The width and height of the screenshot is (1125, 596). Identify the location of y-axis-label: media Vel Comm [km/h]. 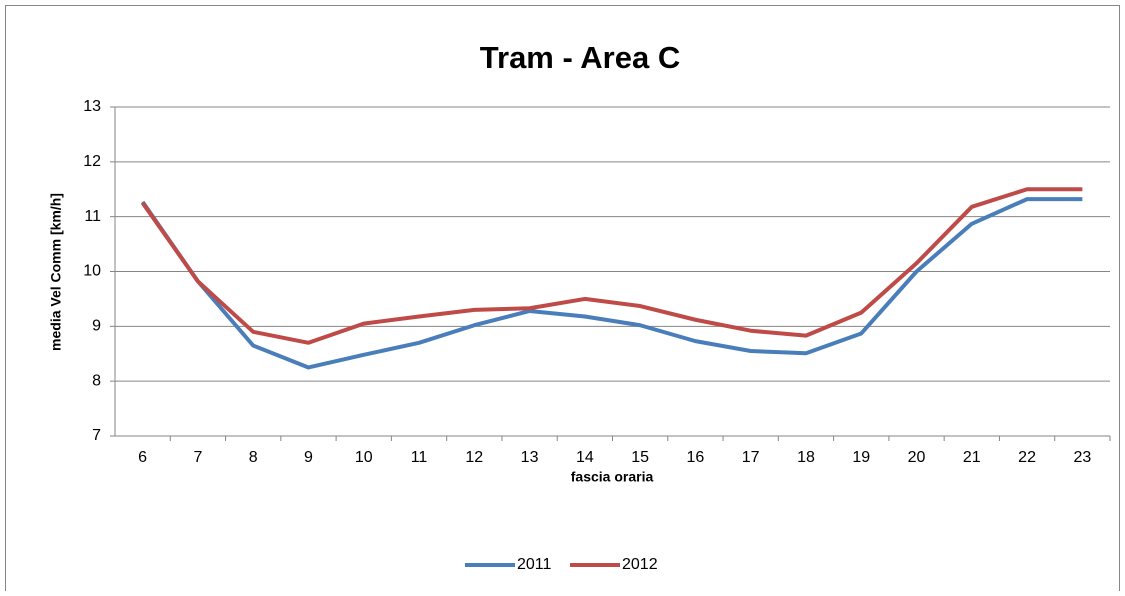
(56, 272).